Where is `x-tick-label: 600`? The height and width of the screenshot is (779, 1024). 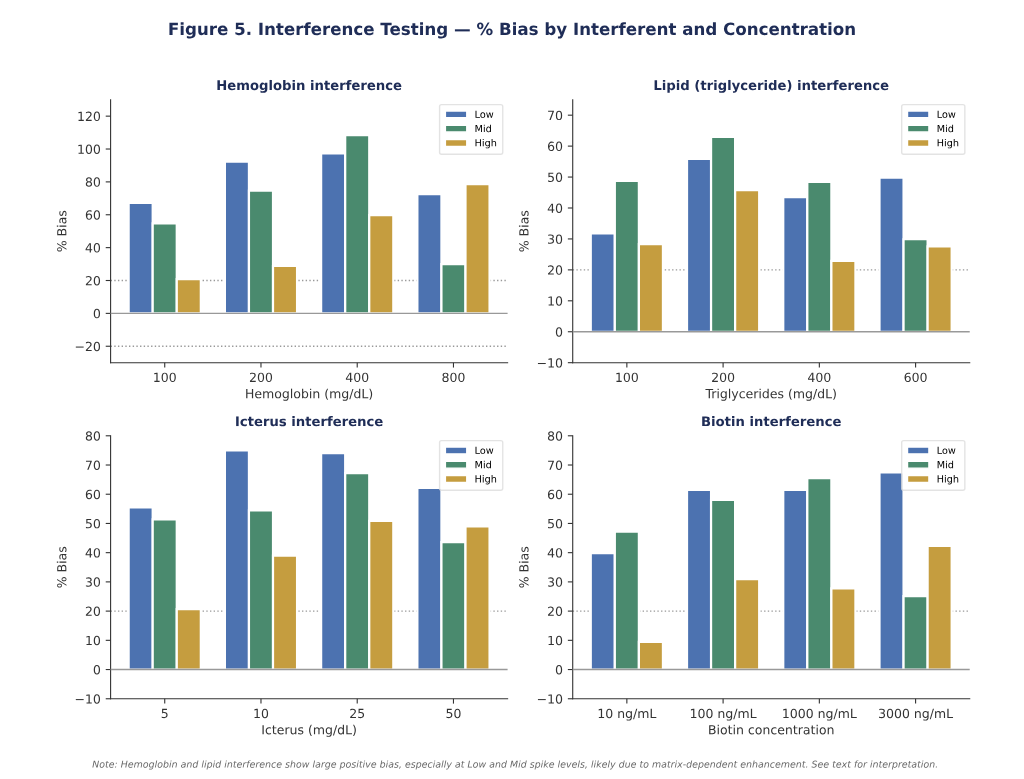 x-tick-label: 600 is located at coordinates (915, 377).